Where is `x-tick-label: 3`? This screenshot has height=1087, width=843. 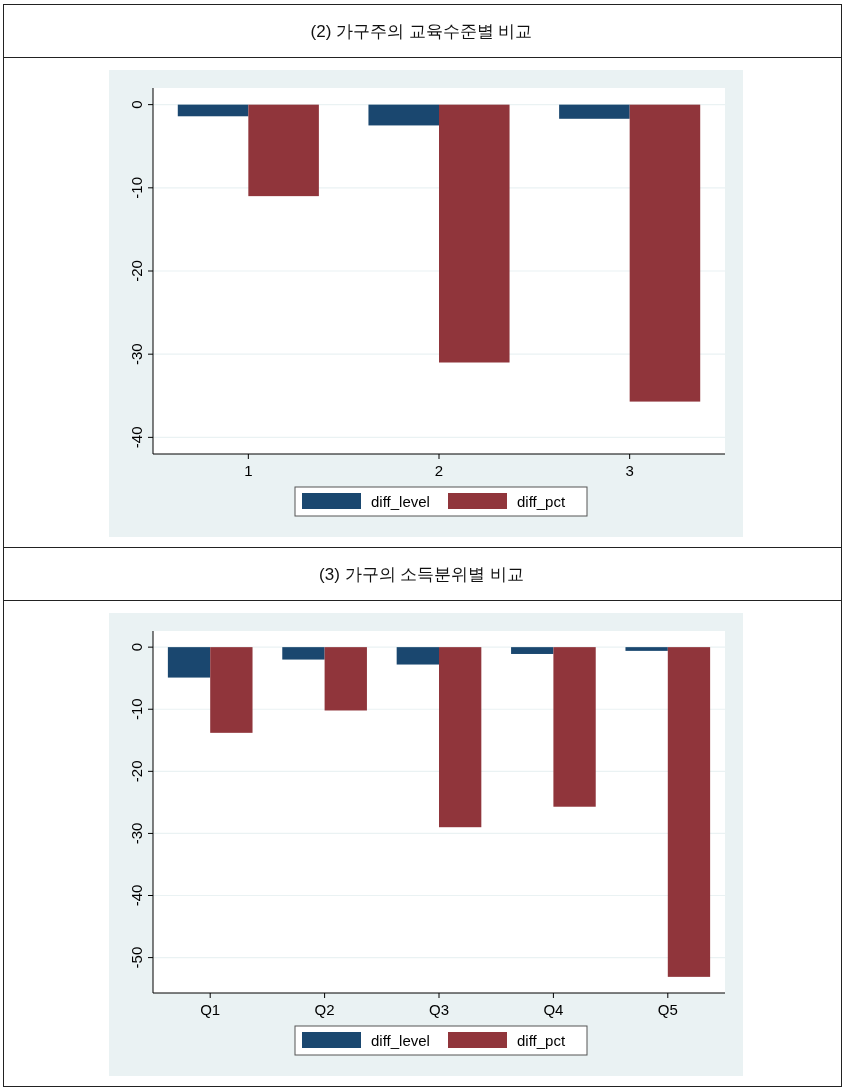 x-tick-label: 3 is located at coordinates (629, 470).